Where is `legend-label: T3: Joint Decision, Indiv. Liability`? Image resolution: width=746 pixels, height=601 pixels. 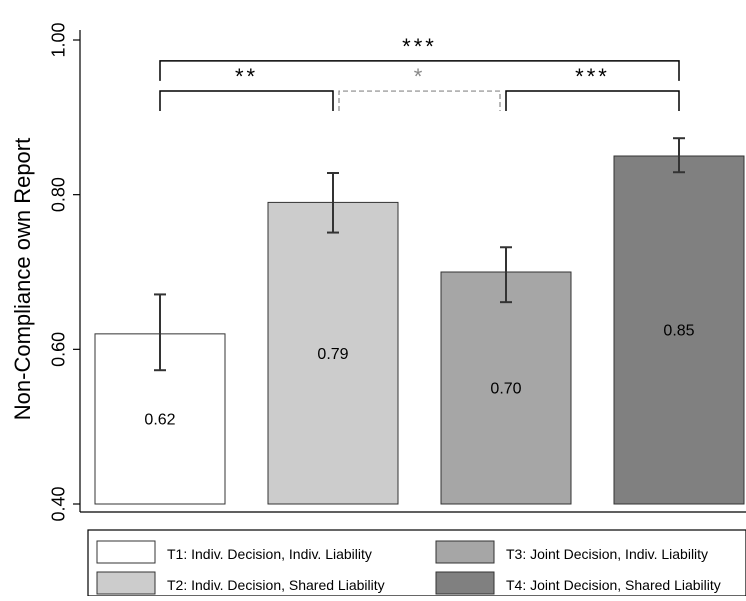 legend-label: T3: Joint Decision, Indiv. Liability is located at coordinates (607, 554).